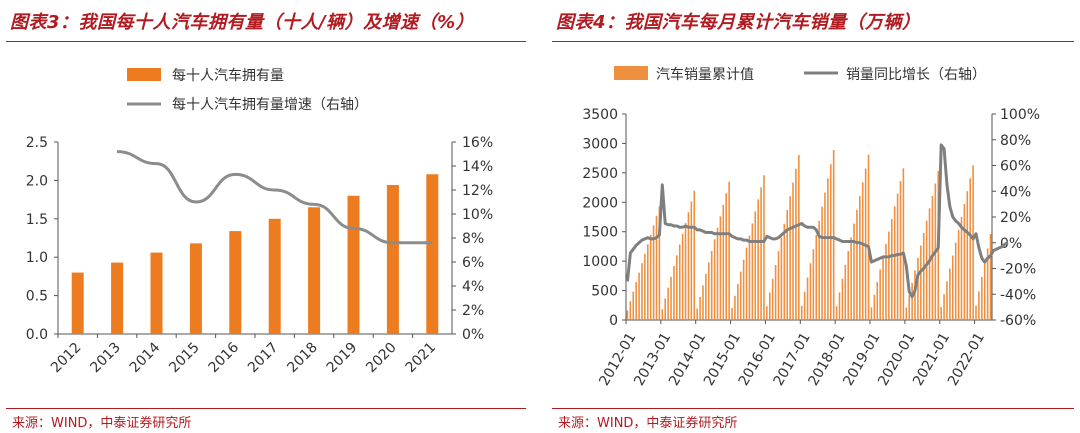 The height and width of the screenshot is (433, 1080). I want to click on x-tick-label: 2018, so click(302, 358).